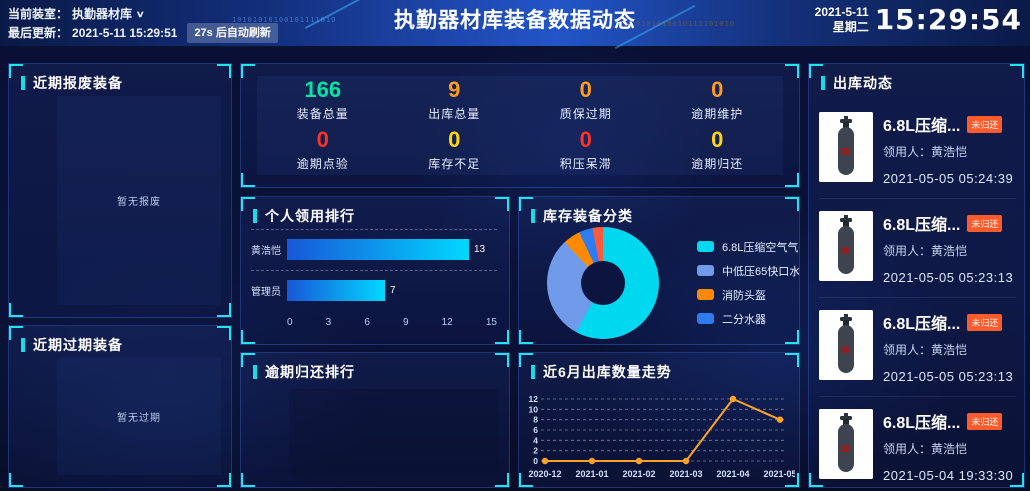 The height and width of the screenshot is (491, 1030). What do you see at coordinates (663, 429) in the screenshot?
I see `trend-line` at bounding box center [663, 429].